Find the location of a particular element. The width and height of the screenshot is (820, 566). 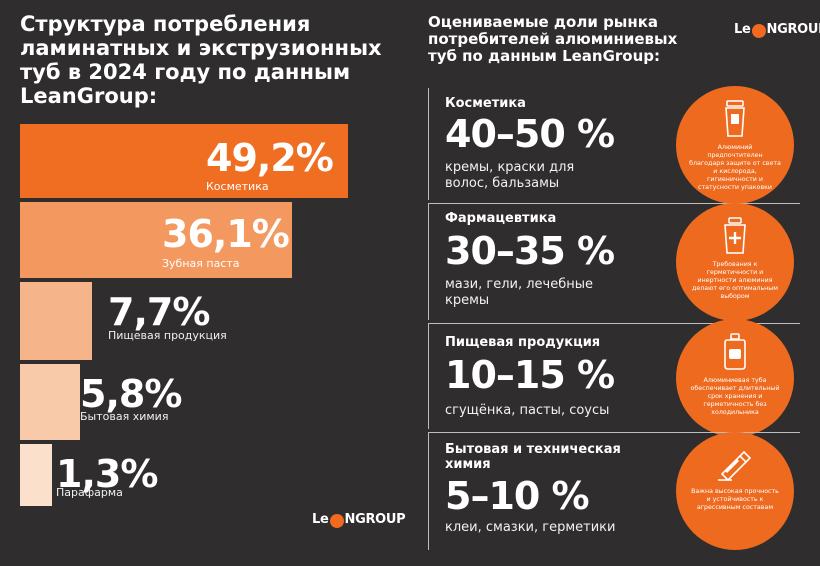

bar-value-label: 7,7% is located at coordinates (159, 312).